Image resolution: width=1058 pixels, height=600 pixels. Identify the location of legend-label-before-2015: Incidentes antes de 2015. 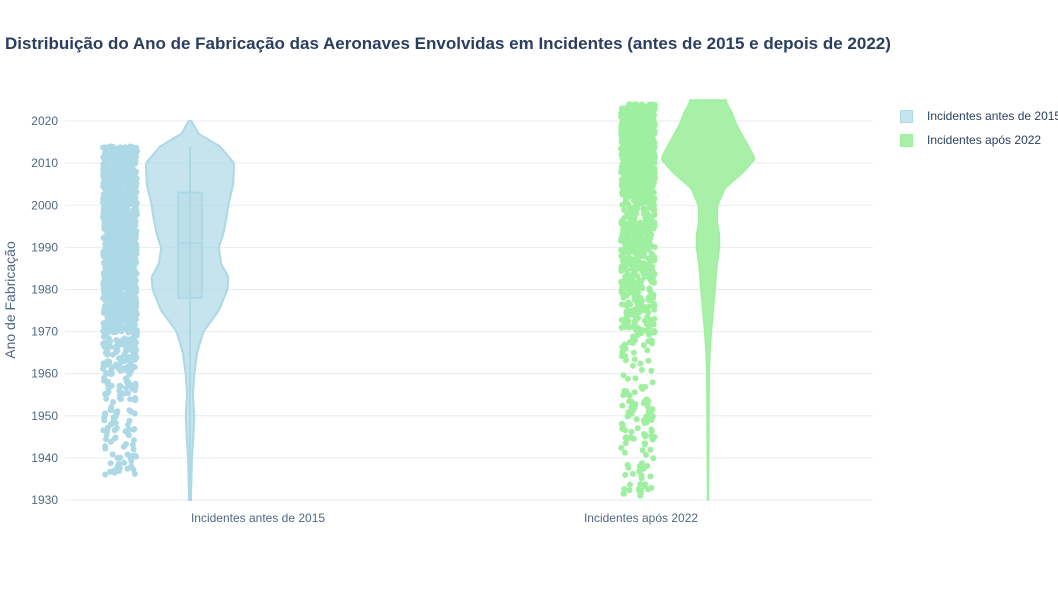
(992, 116).